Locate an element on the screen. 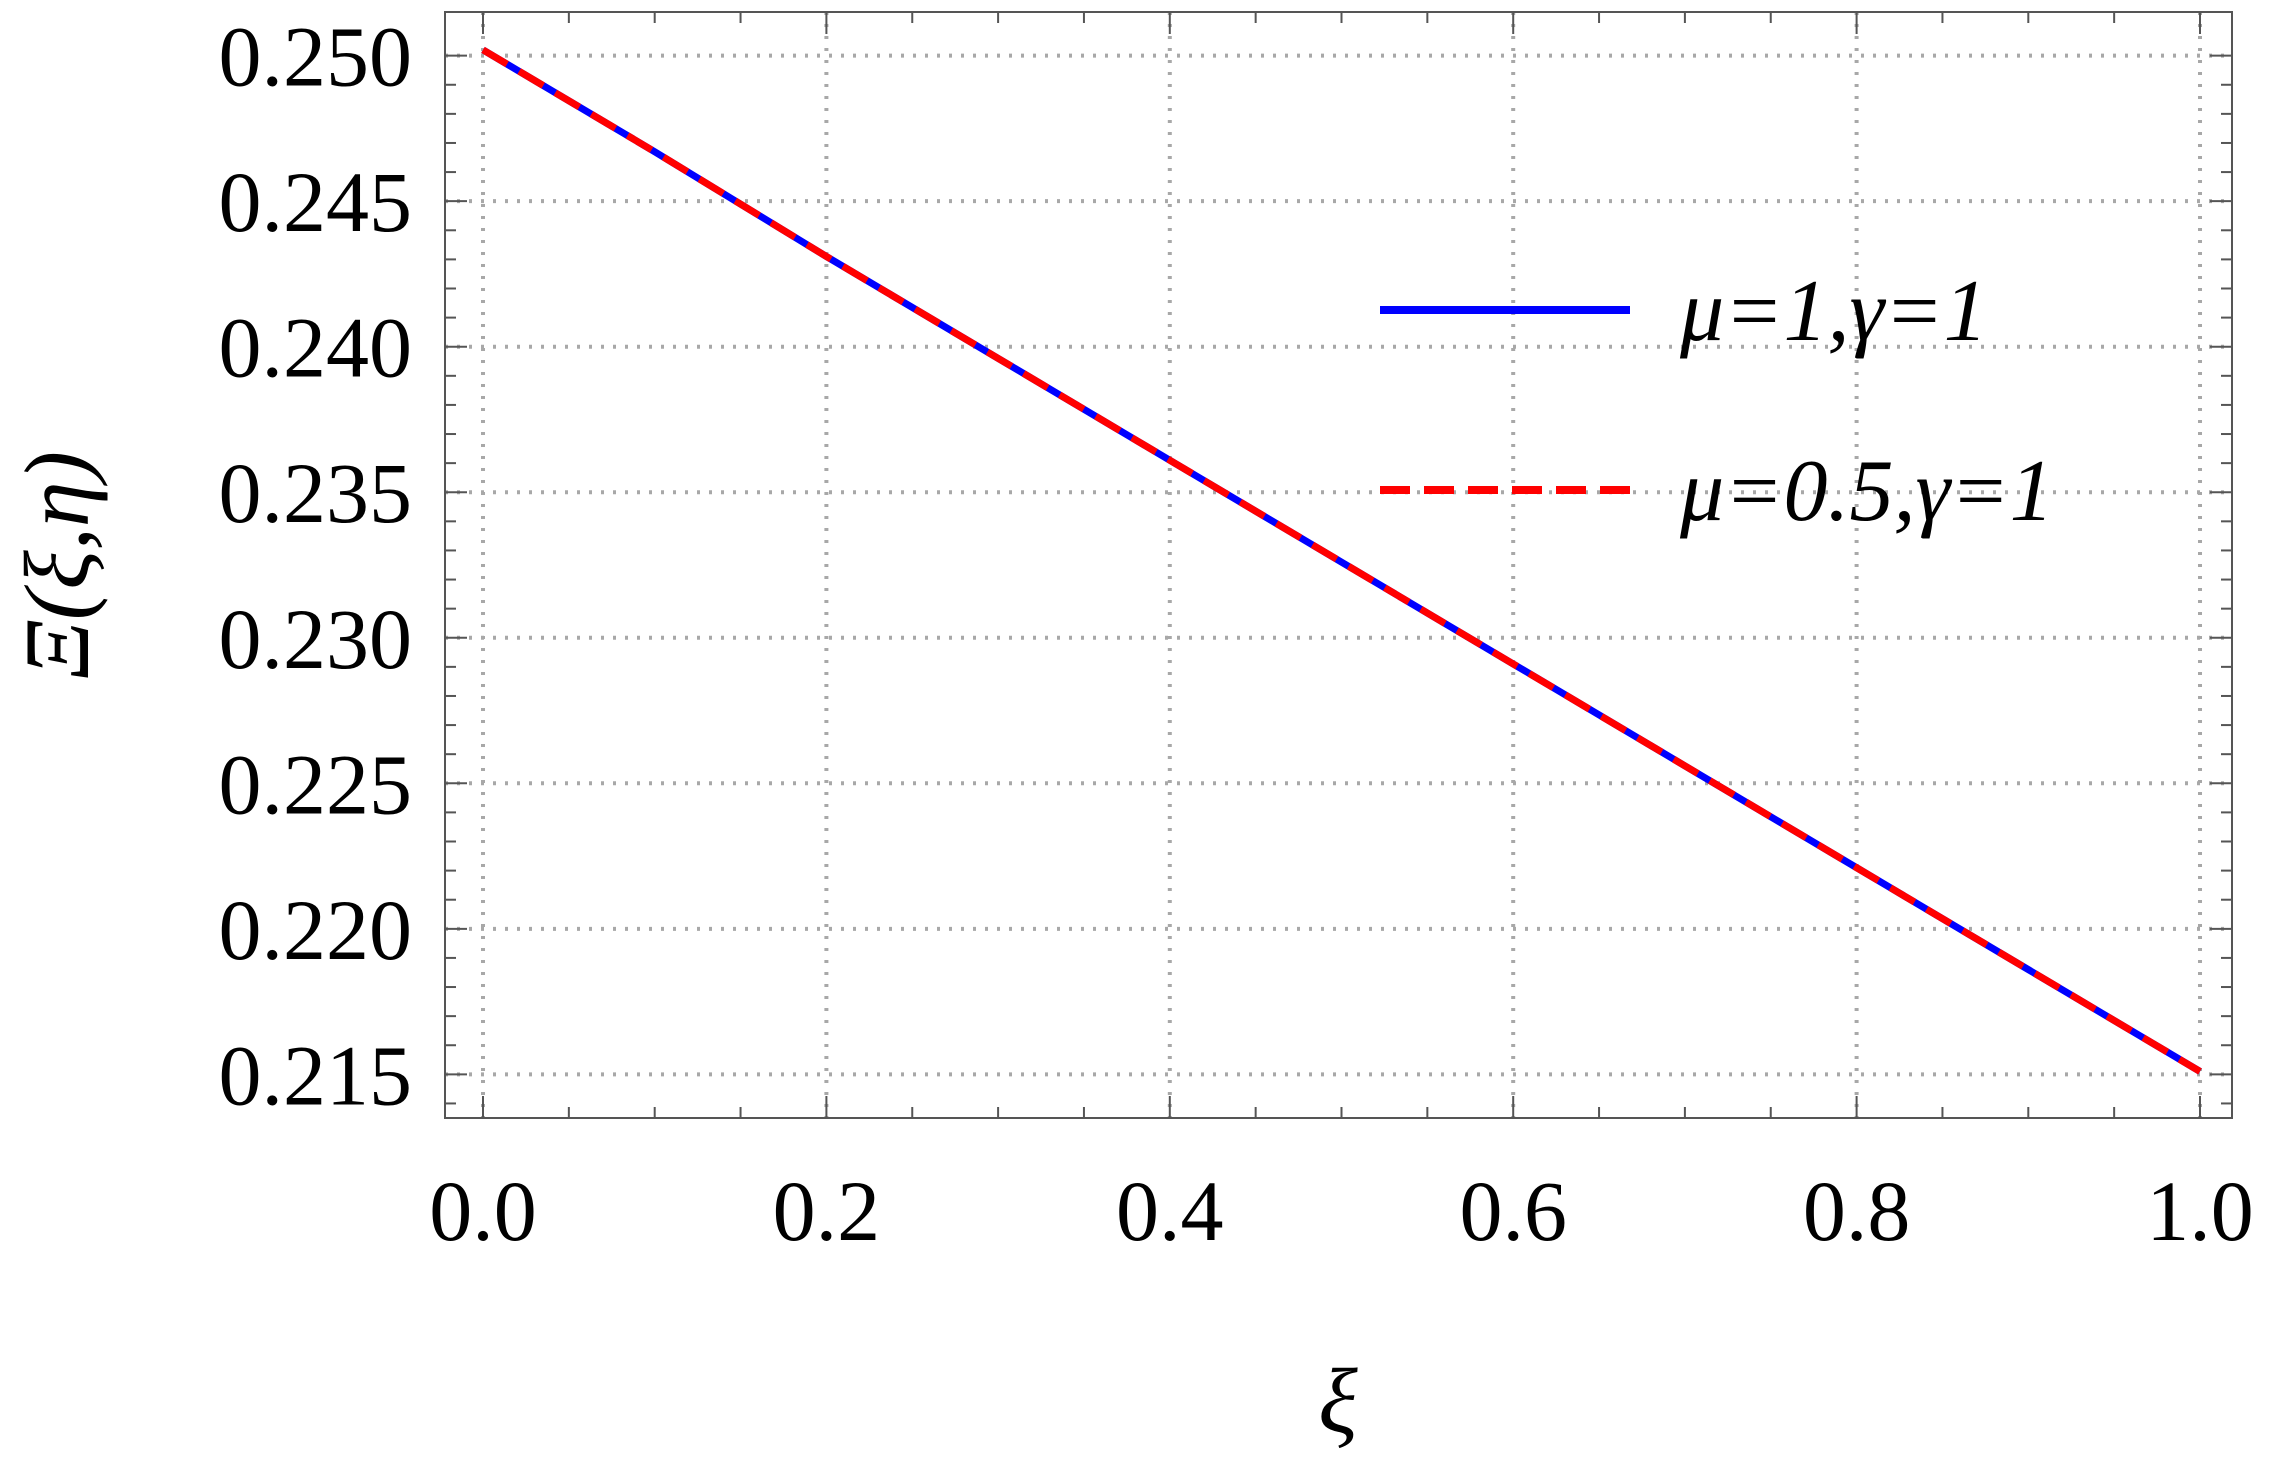 This screenshot has width=2274, height=1462. x-tick-label: 1.0 is located at coordinates (2200, 1211).